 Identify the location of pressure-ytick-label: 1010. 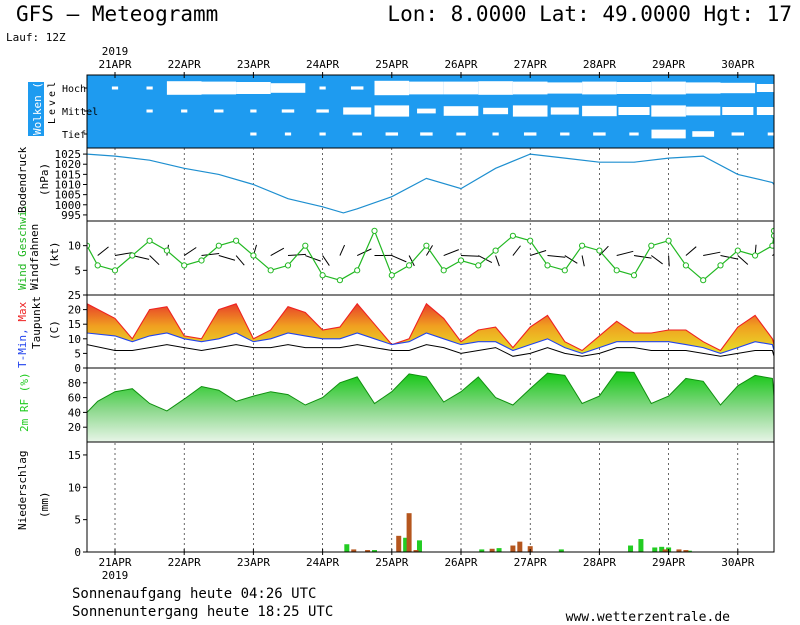
(68, 185).